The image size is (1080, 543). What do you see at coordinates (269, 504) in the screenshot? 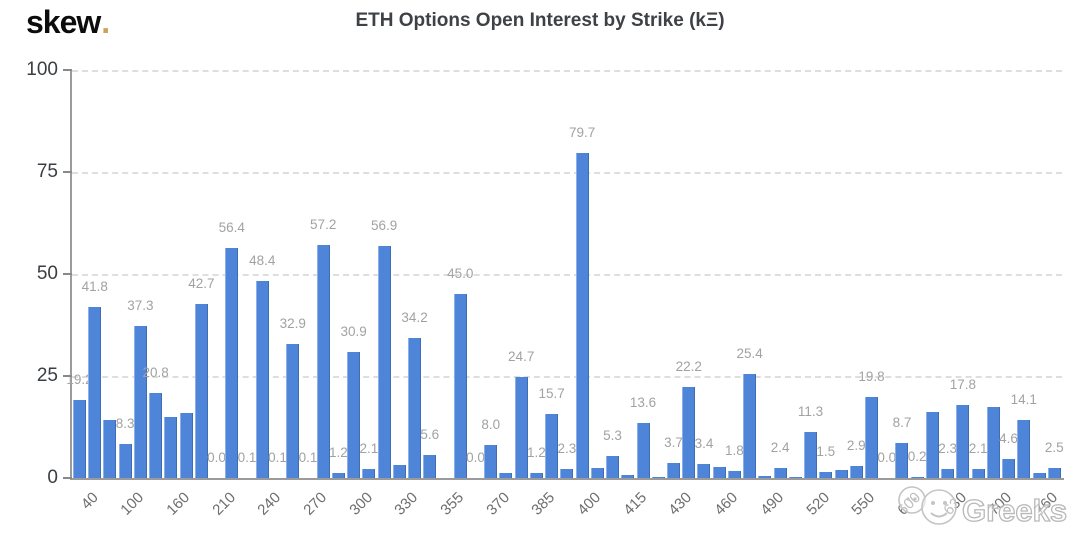
I see `x-tick-label-240: 240` at bounding box center [269, 504].